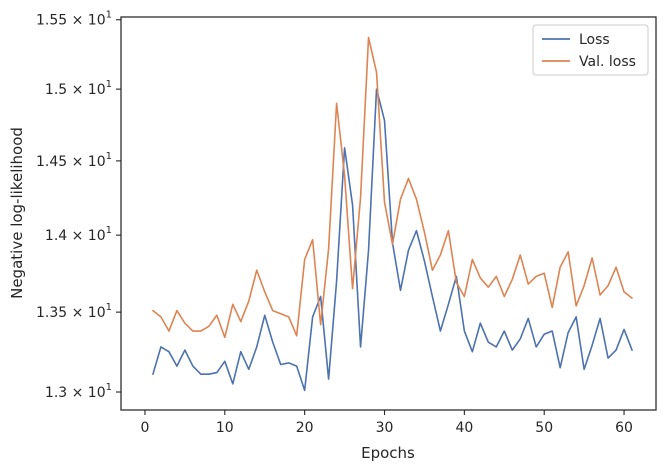  I want to click on x-axis: 0 10 20 30 40 50 60, so click(386, 423).